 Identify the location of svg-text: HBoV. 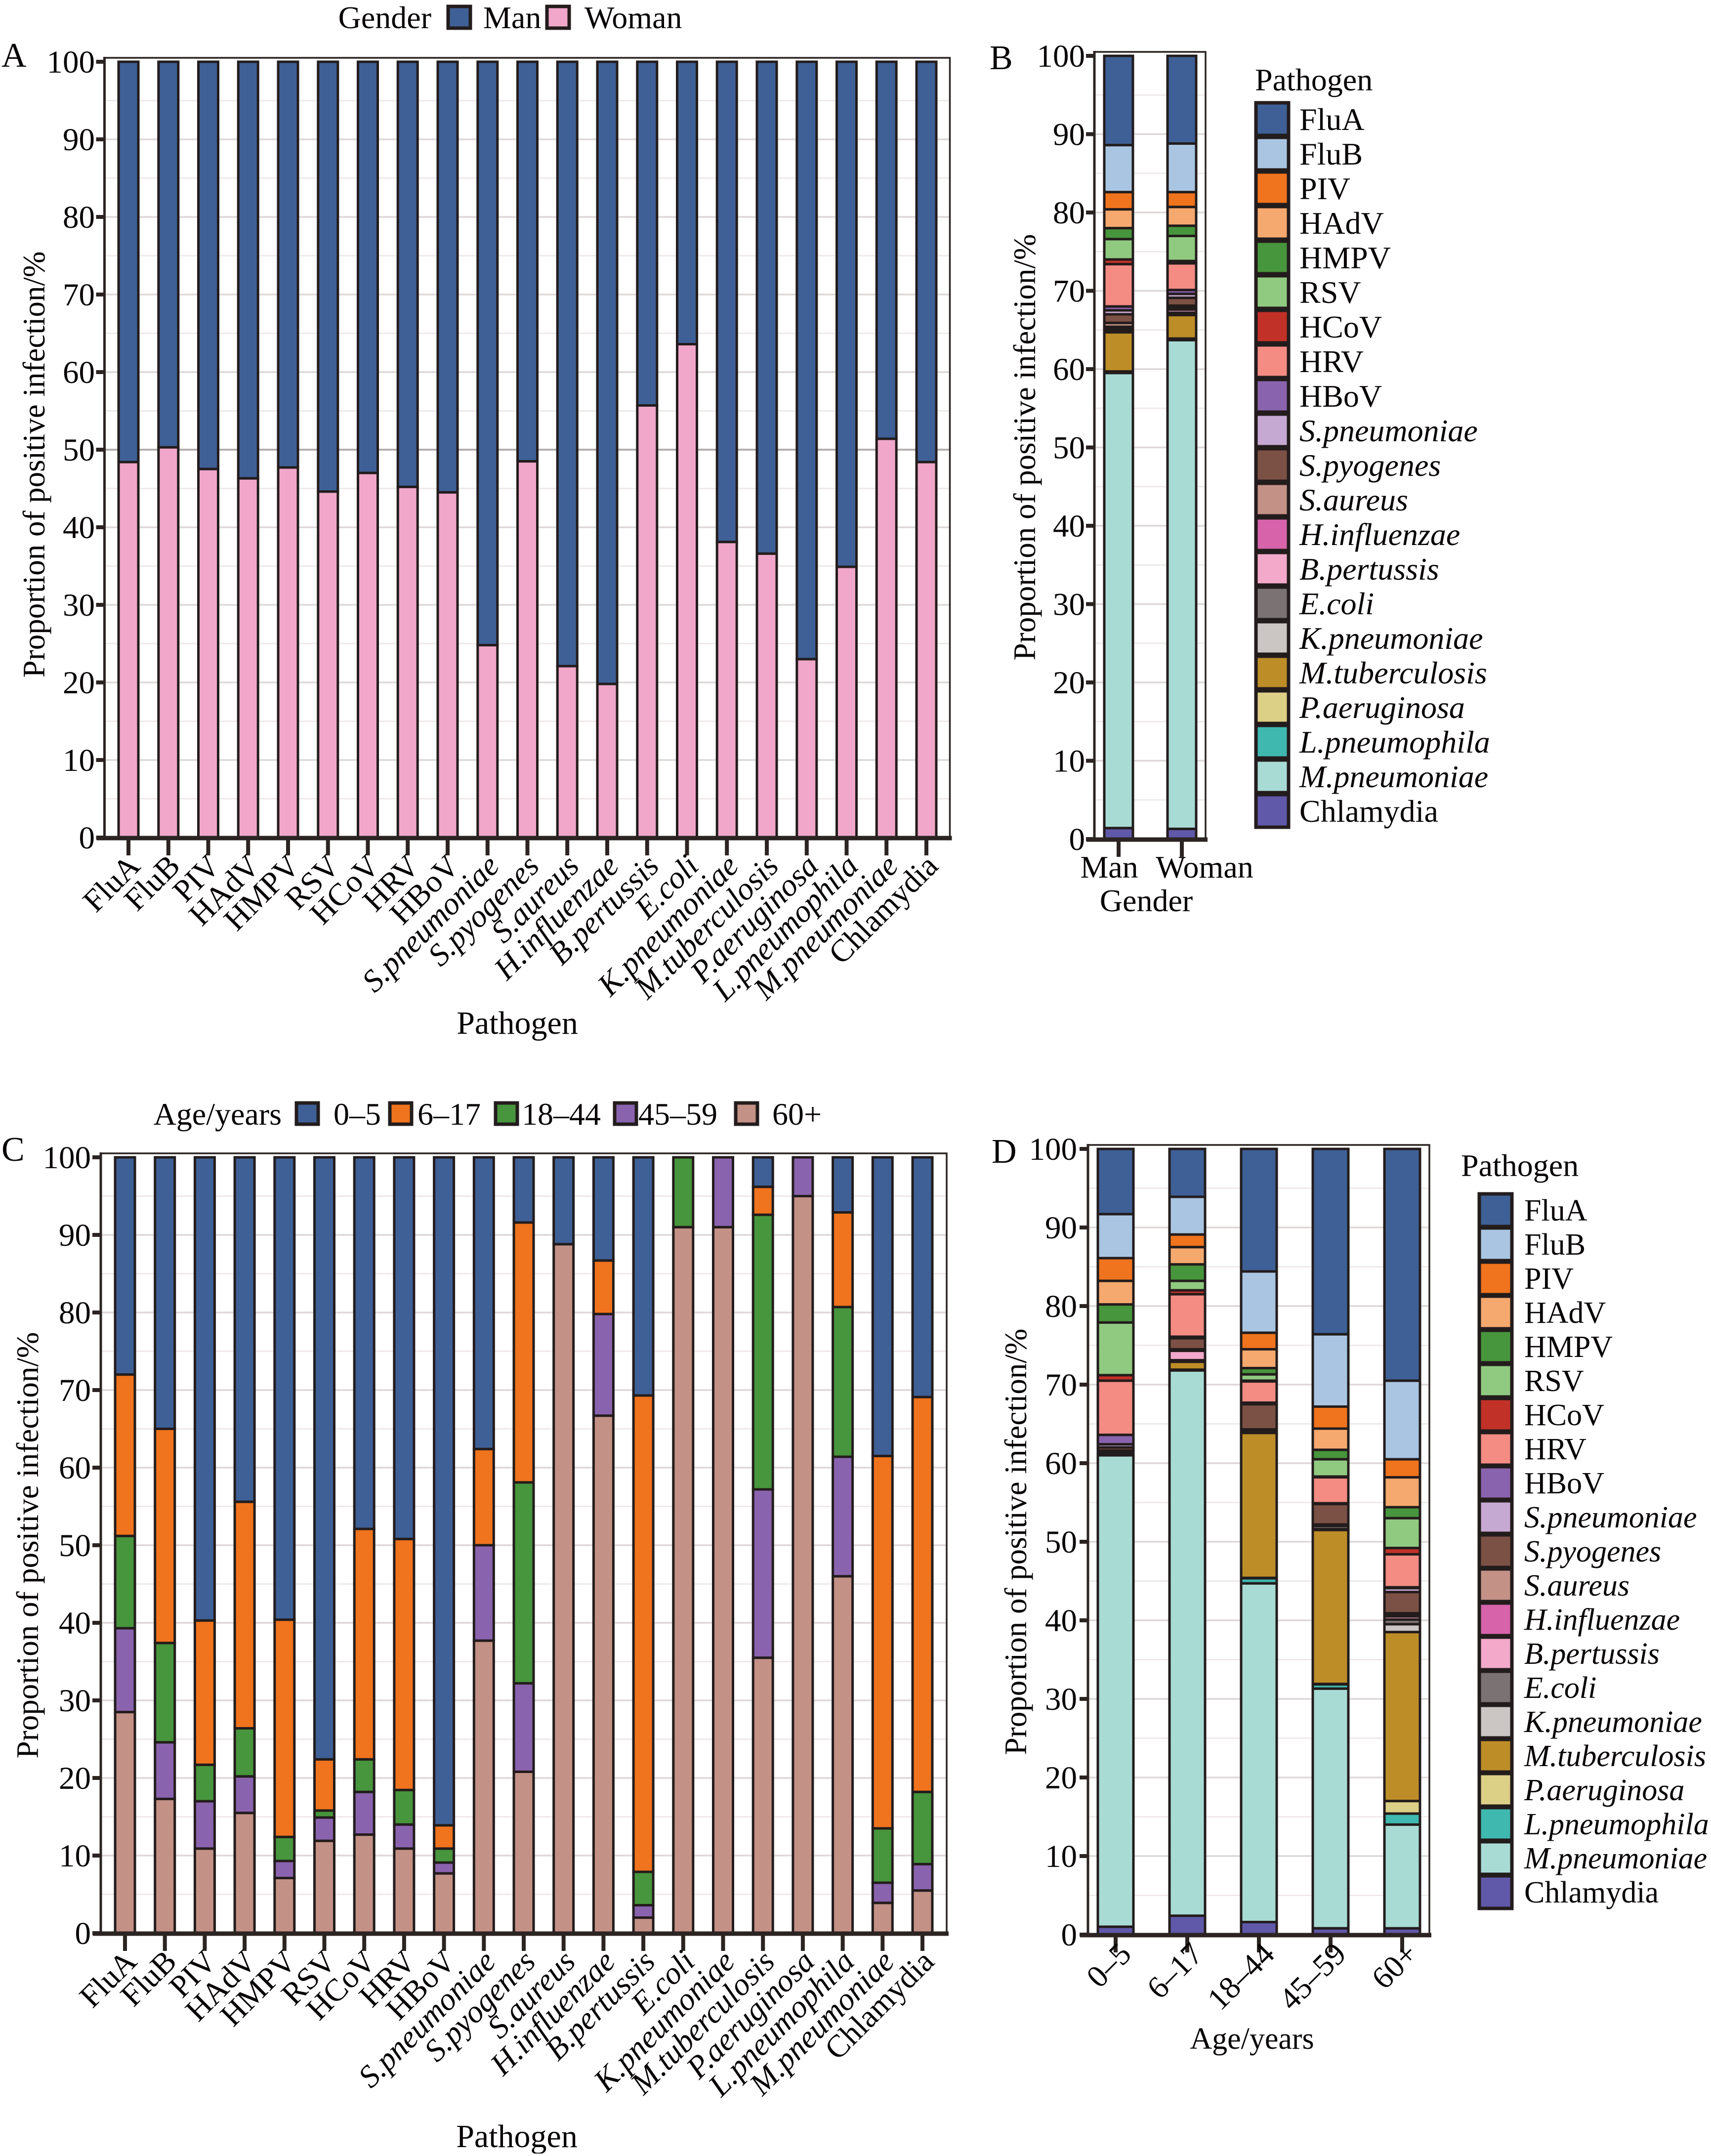
(1564, 1483).